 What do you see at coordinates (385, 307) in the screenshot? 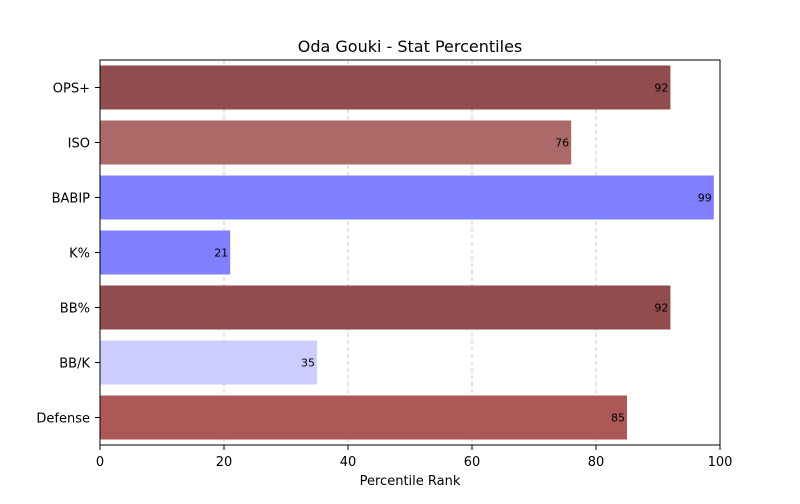
I see `bar-bb-` at bounding box center [385, 307].